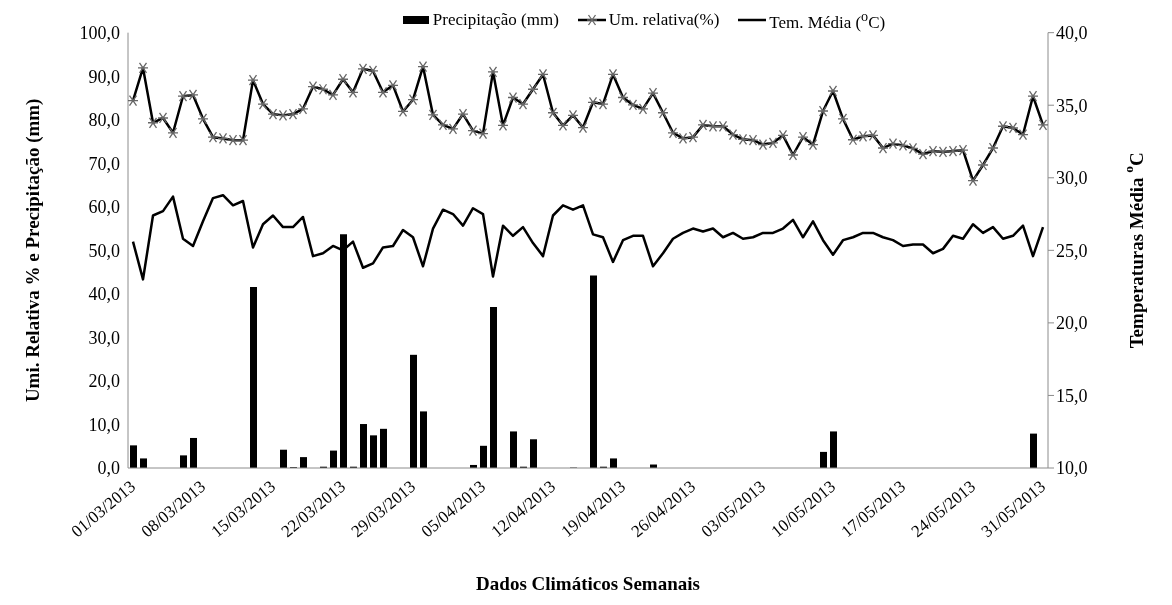  I want to click on legend-label: Precipitação (mm), so click(495, 20).